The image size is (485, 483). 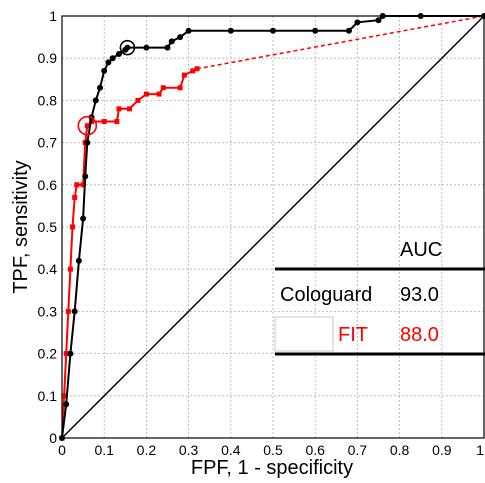 What do you see at coordinates (421, 250) in the screenshot?
I see `legend-header: AUC` at bounding box center [421, 250].